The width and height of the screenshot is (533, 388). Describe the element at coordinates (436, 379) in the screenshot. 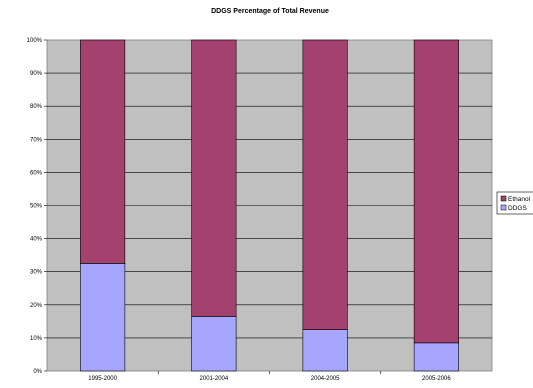

I see `x-tick-label: 2005-2006` at that location.